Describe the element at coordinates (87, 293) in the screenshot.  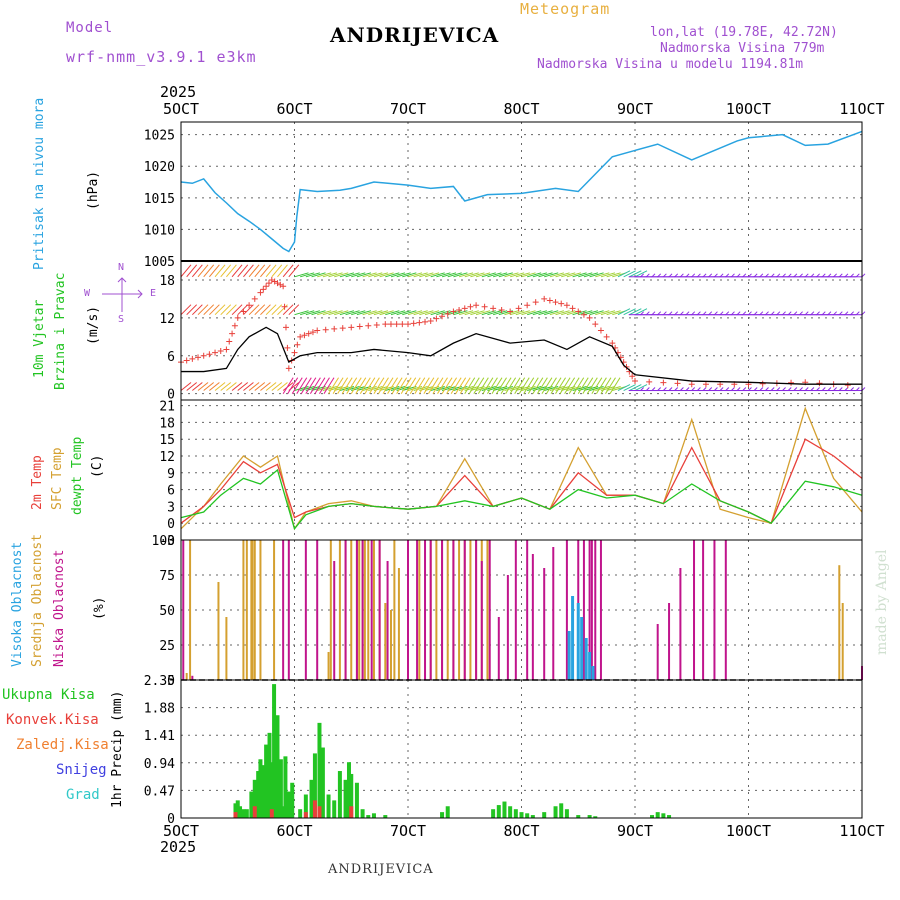
I see `compass-west: W` at that location.